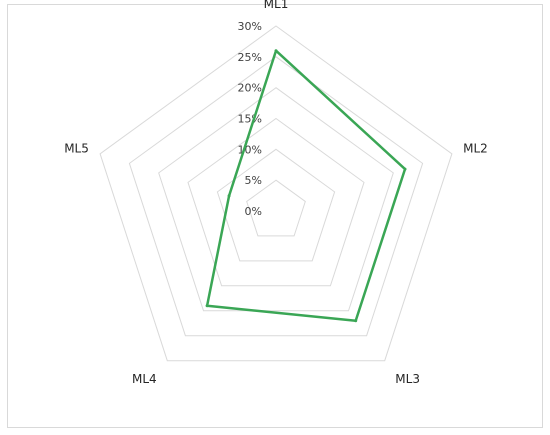 The height and width of the screenshot is (435, 550). I want to click on tick-label: 25%, so click(250, 57).